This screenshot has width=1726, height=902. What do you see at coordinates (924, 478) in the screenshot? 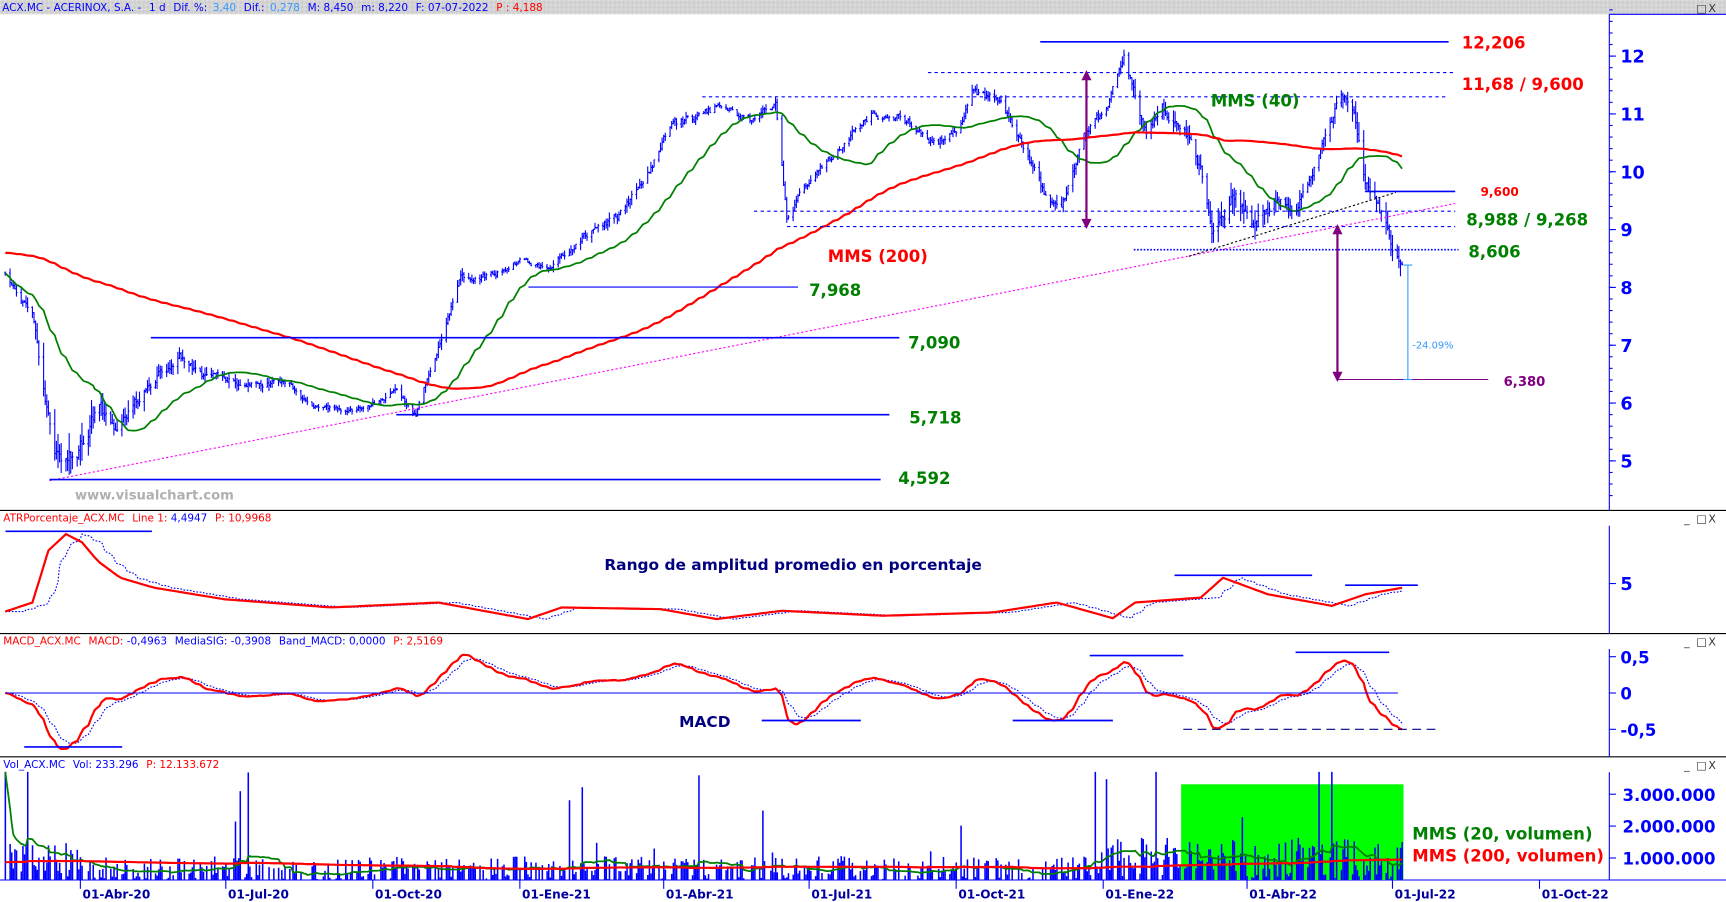
I see `level-label-4592: 4,592` at bounding box center [924, 478].